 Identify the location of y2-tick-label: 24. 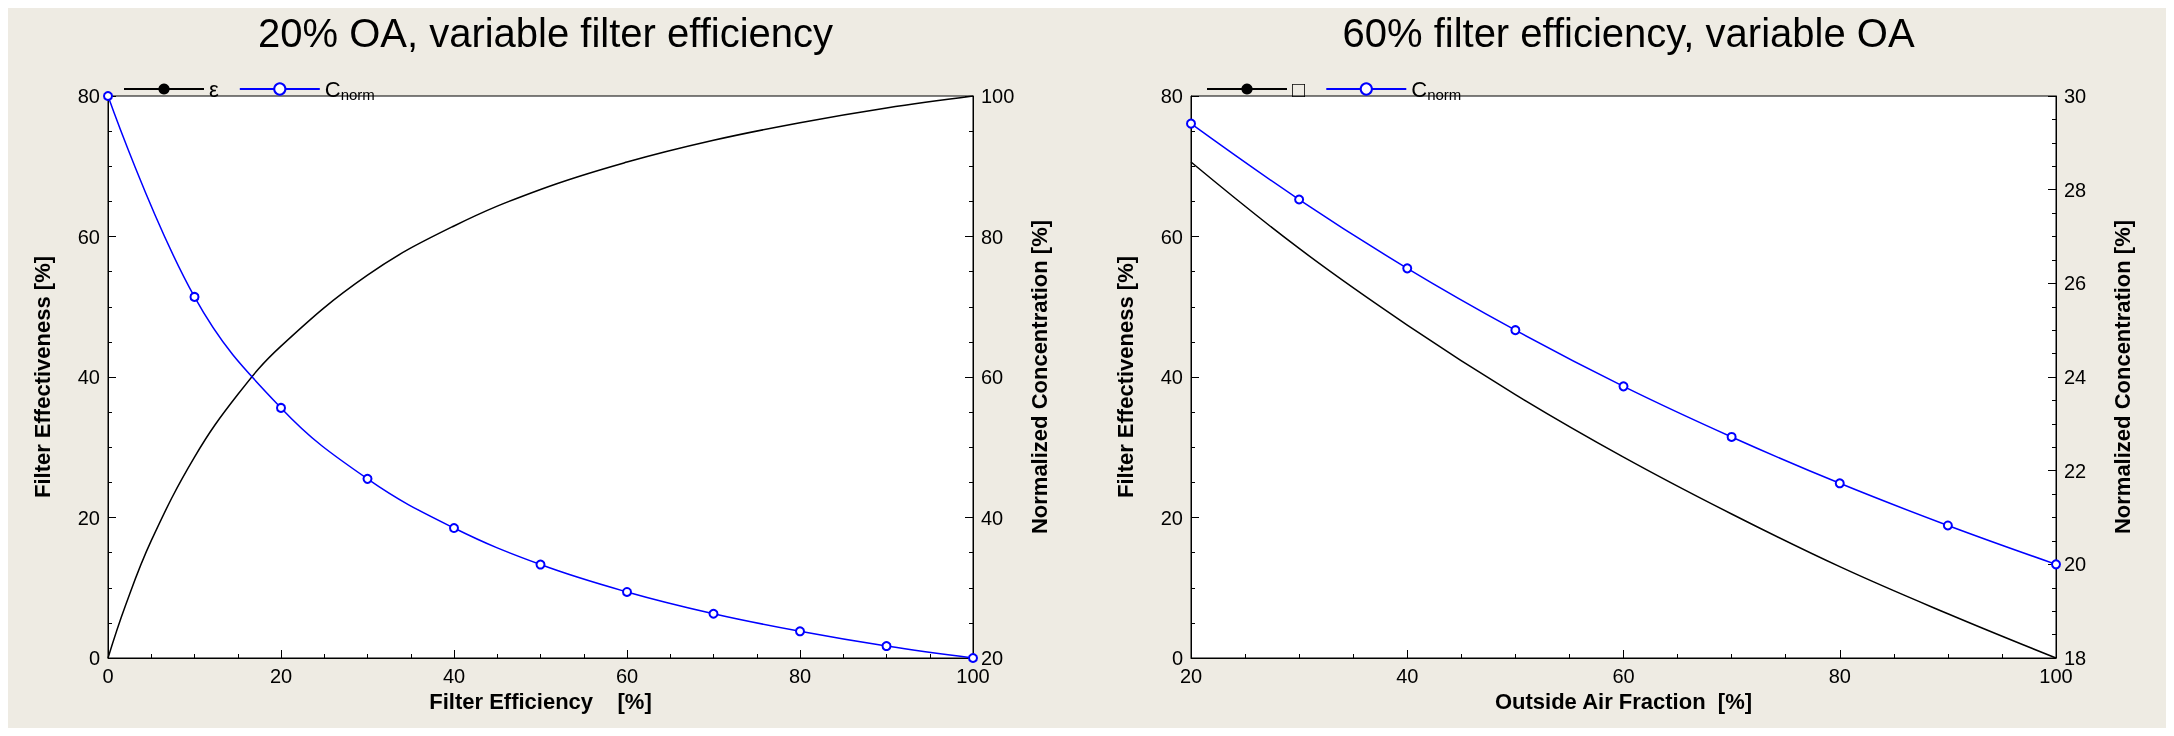
(2075, 377).